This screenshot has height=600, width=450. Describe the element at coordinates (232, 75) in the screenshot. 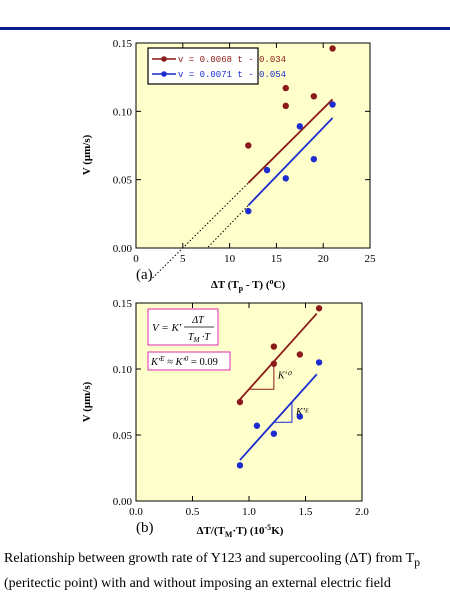

I see `legend-blue-label: v = 0.0071 t - 0.054` at that location.